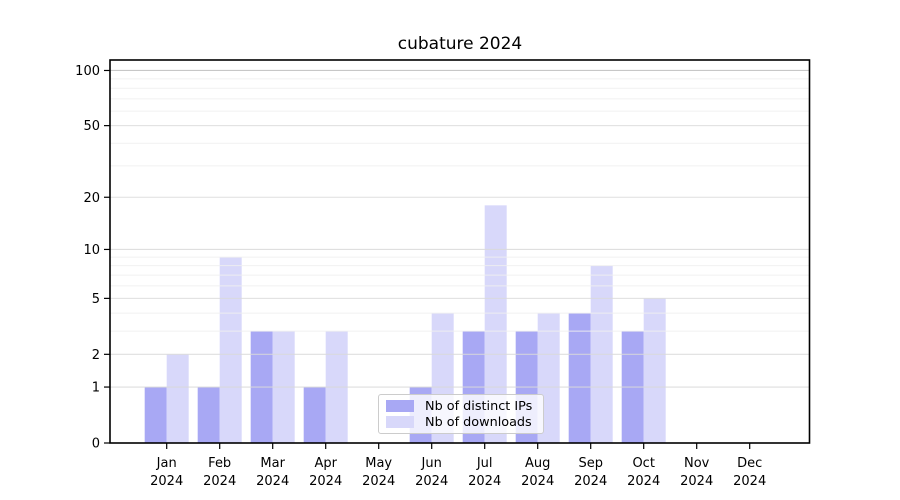 The image size is (900, 500). I want to click on x-tick-label-year-dec: 2024, so click(749, 481).